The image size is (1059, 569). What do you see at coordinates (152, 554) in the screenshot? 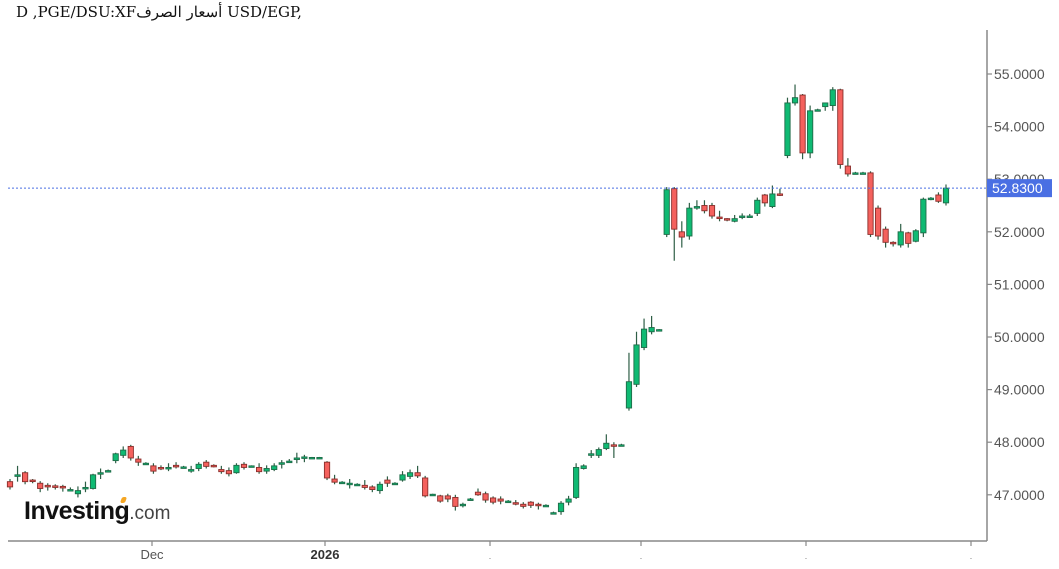
I see `x-tick-label: Dec` at bounding box center [152, 554].